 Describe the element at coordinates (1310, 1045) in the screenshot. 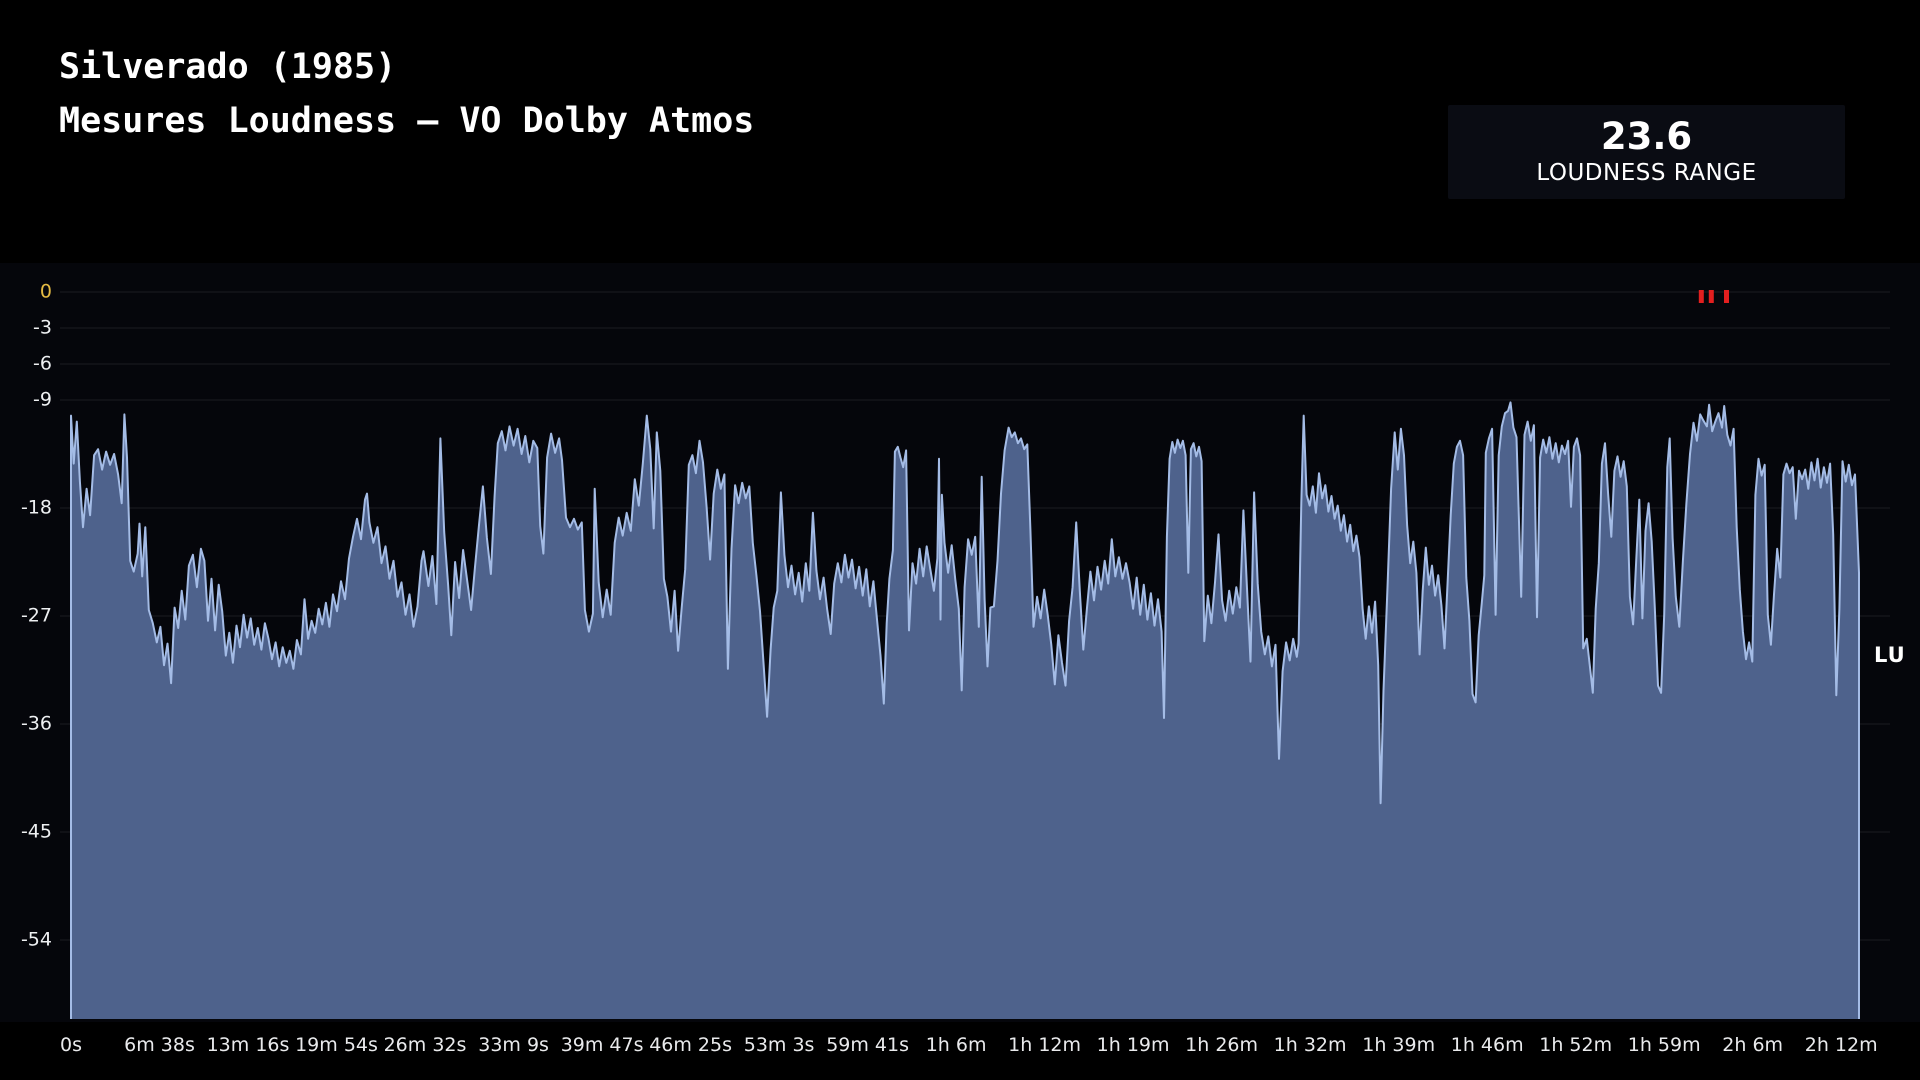

I see `x-tick-label-14: 1h 32m` at that location.